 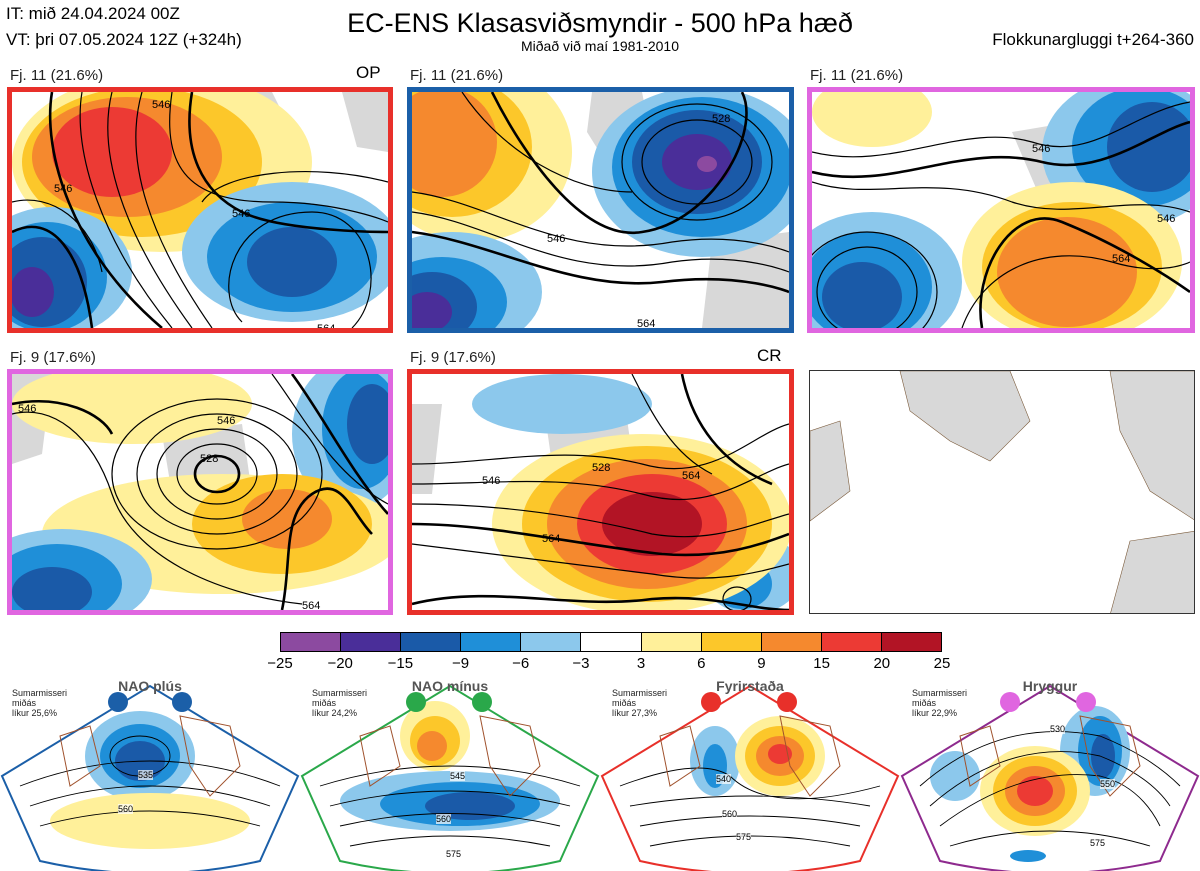 I want to click on cluster-map-5: 528 546 564 564, so click(x=600, y=492).